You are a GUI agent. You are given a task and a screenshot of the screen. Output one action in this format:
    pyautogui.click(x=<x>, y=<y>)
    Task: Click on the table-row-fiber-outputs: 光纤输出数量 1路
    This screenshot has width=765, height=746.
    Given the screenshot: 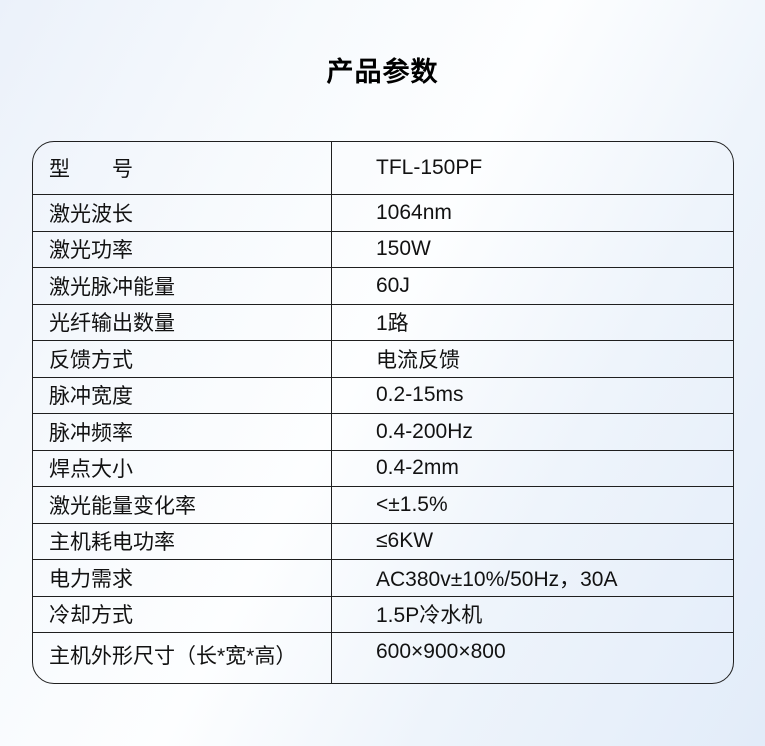 What is the action you would take?
    pyautogui.click(x=383, y=322)
    